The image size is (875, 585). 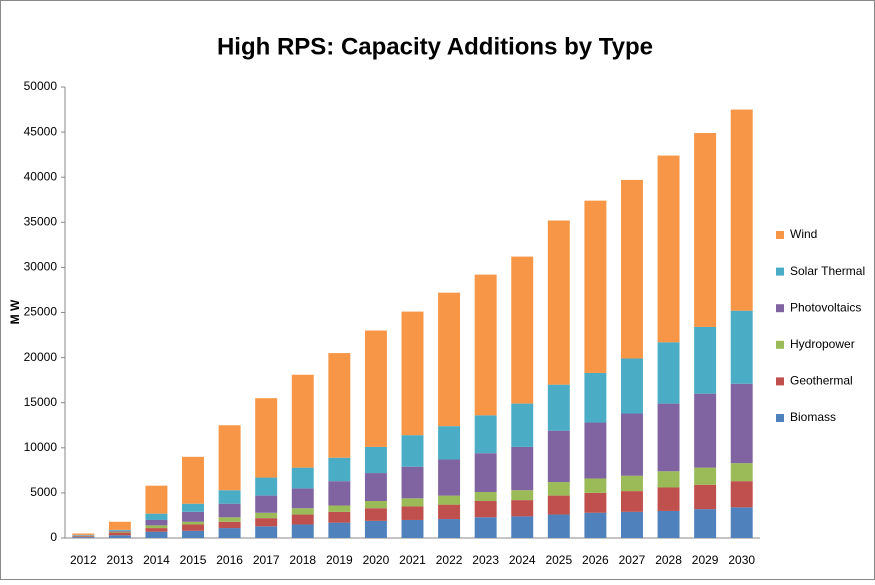 I want to click on y-tick-label: 20000, so click(x=41, y=357).